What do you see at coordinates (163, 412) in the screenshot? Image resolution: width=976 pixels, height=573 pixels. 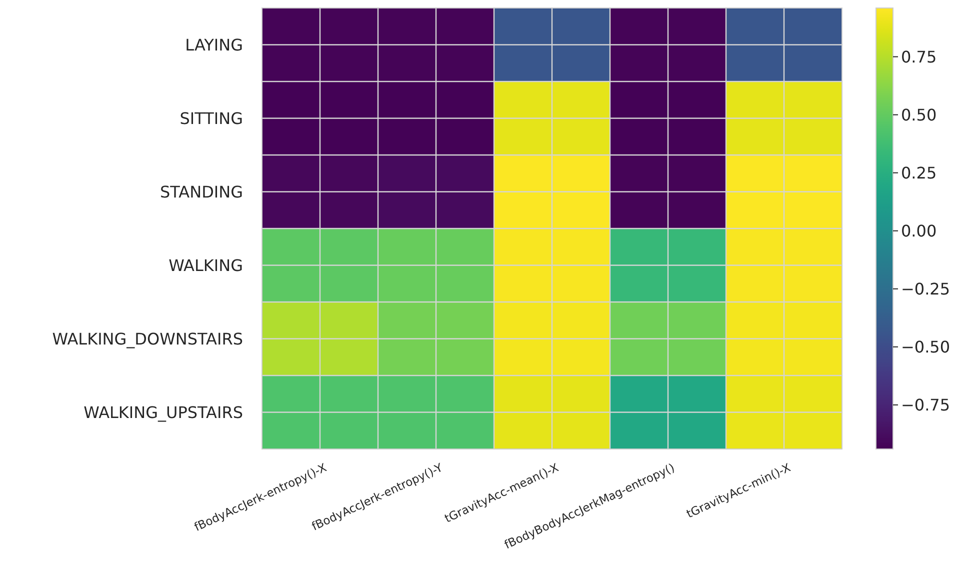 I see `y-tick-label: WALKING_UPSTAIRS` at bounding box center [163, 412].